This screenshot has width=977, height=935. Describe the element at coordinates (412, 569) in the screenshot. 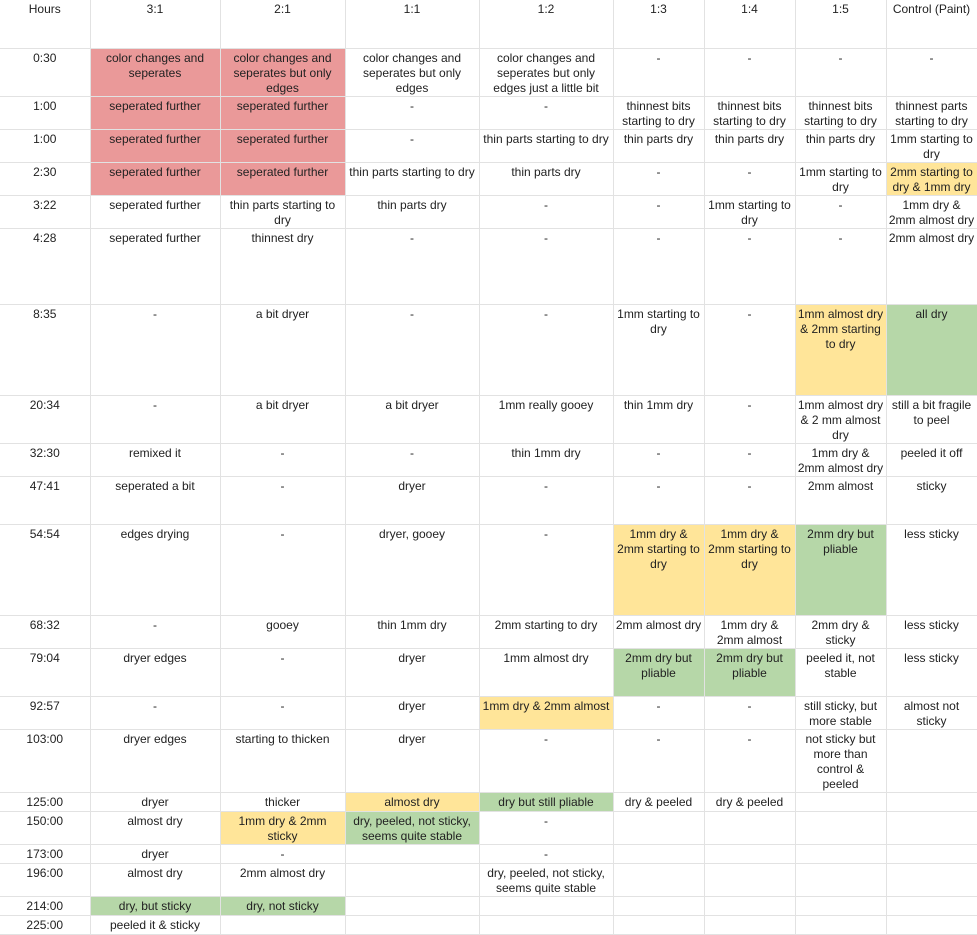

I see `observation-cell: dryer, gooey` at that location.